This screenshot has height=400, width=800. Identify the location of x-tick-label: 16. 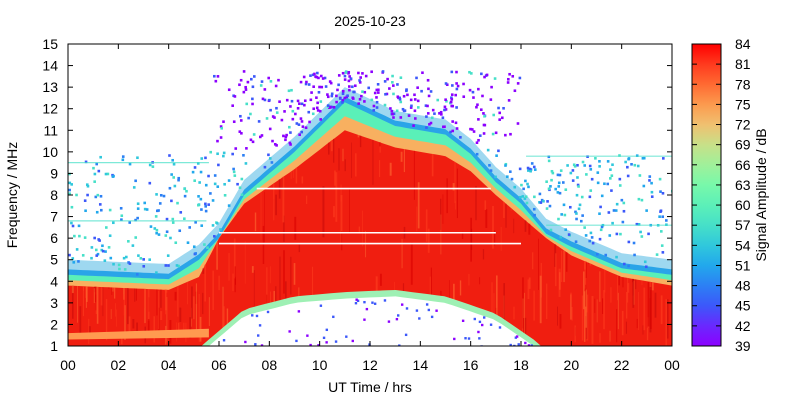
(471, 365).